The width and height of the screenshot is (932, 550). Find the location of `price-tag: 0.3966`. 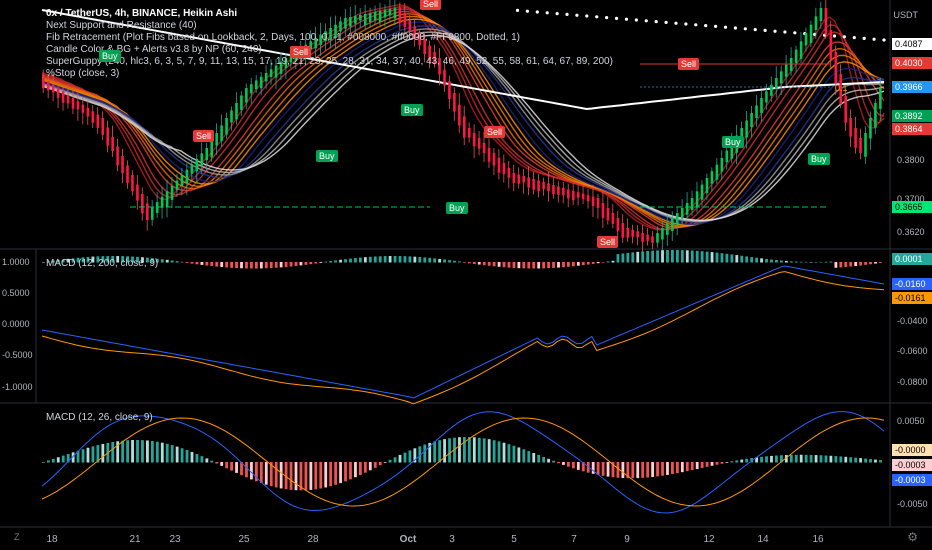

price-tag: 0.3966 is located at coordinates (912, 87).